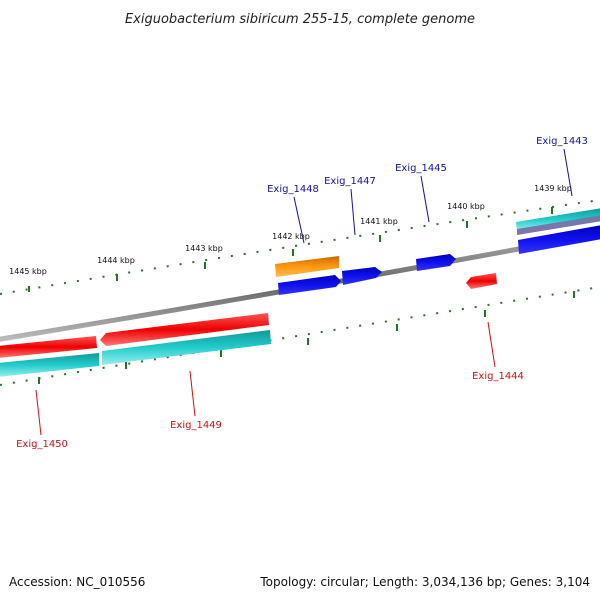 This screenshot has width=600, height=600. Describe the element at coordinates (559, 239) in the screenshot. I see `feature-exig-1443-cds` at that location.